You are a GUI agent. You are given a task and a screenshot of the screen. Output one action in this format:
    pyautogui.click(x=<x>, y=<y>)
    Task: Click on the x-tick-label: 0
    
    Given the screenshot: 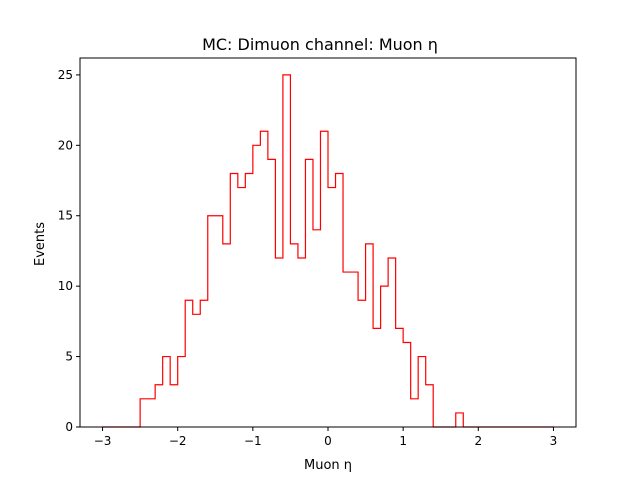 What is the action you would take?
    pyautogui.click(x=328, y=441)
    